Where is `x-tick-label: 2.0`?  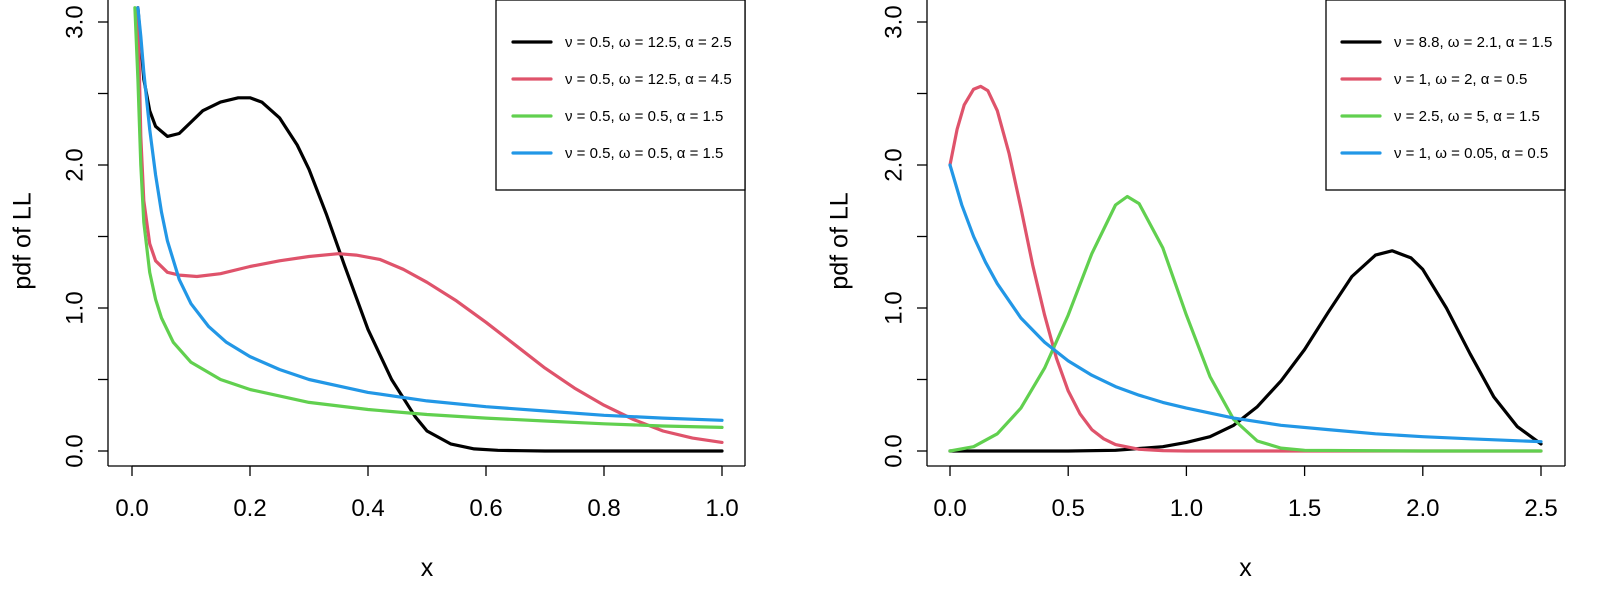
x-tick-label: 2.0 is located at coordinates (1422, 508).